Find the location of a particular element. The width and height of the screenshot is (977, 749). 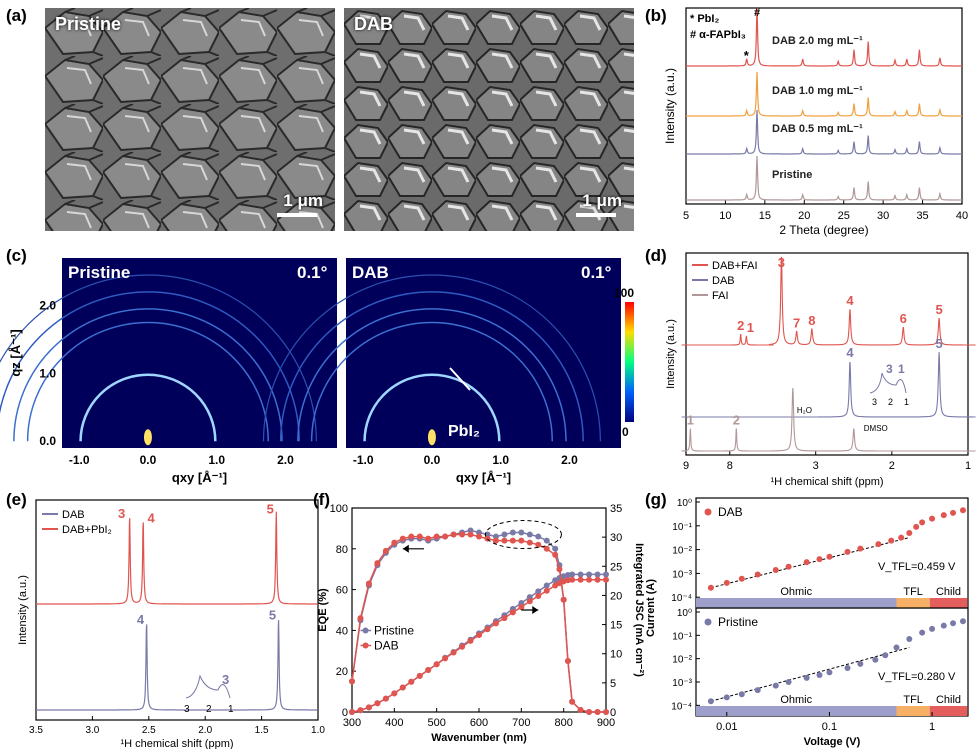

y-tick-label: 40 is located at coordinates (342, 631).